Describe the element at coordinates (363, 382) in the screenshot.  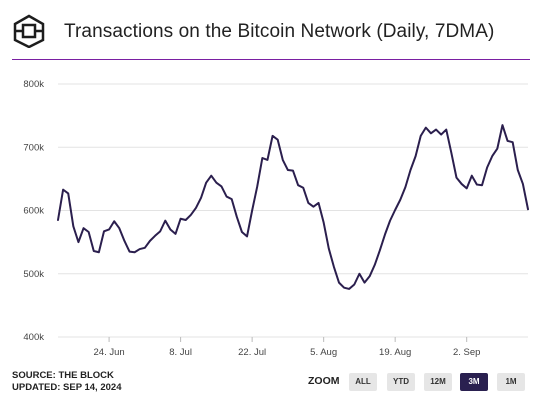
I see `zoom-all-button: ALL` at that location.